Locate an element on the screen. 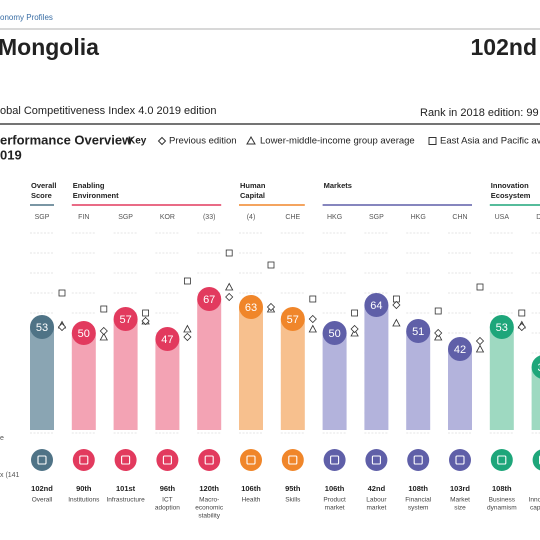 The height and width of the screenshot is (540, 540). pillar-name: capability is located at coordinates (535, 508).